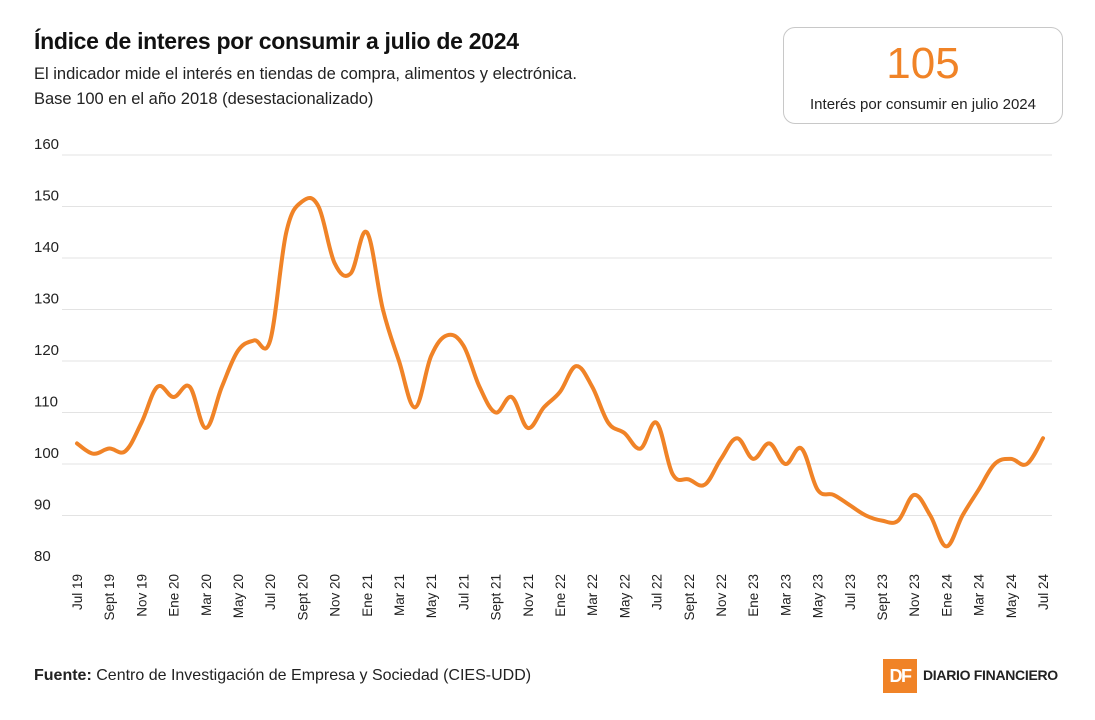 This screenshot has height=720, width=1095. I want to click on x-tick-label: May 23, so click(818, 596).